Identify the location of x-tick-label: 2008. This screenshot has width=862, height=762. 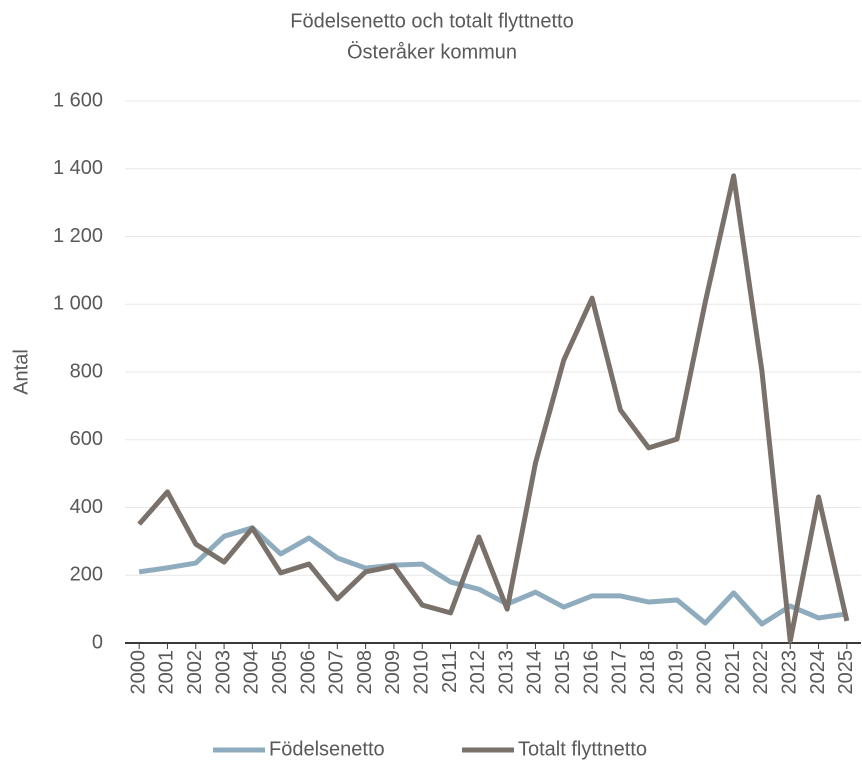
(365, 672).